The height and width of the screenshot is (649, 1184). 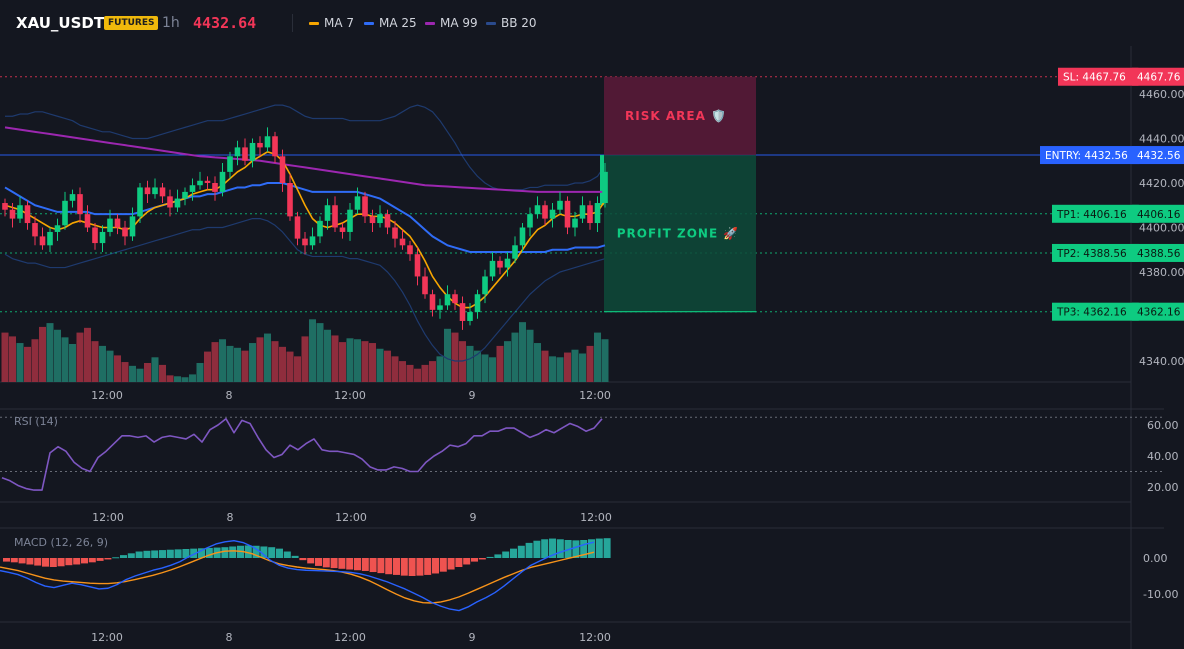 I want to click on sl-price-tag, so click(x=1158, y=76).